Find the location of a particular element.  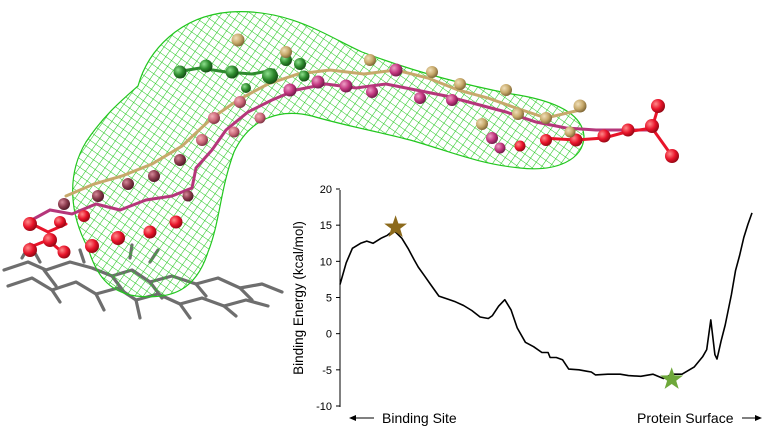

y-tick-label: 20 is located at coordinates (326, 190).